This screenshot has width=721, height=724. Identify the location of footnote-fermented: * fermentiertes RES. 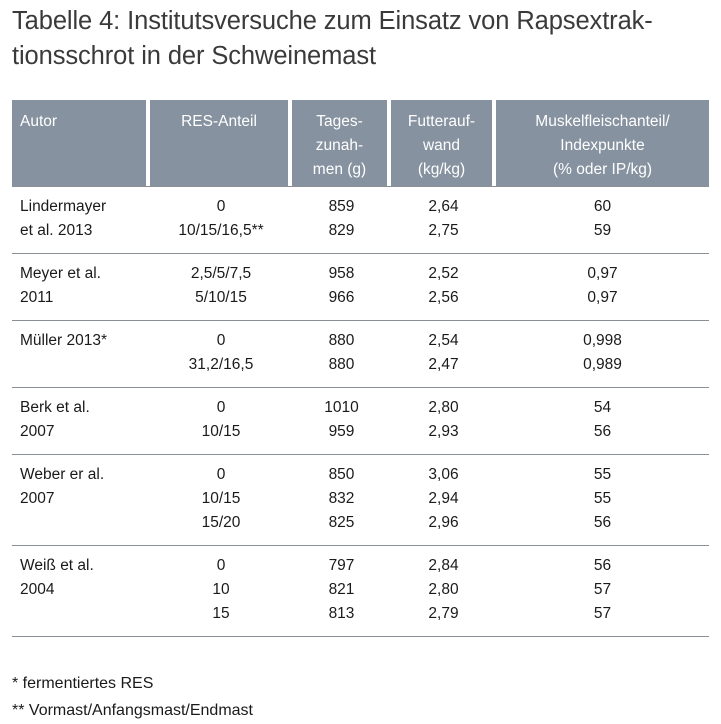
(83, 683).